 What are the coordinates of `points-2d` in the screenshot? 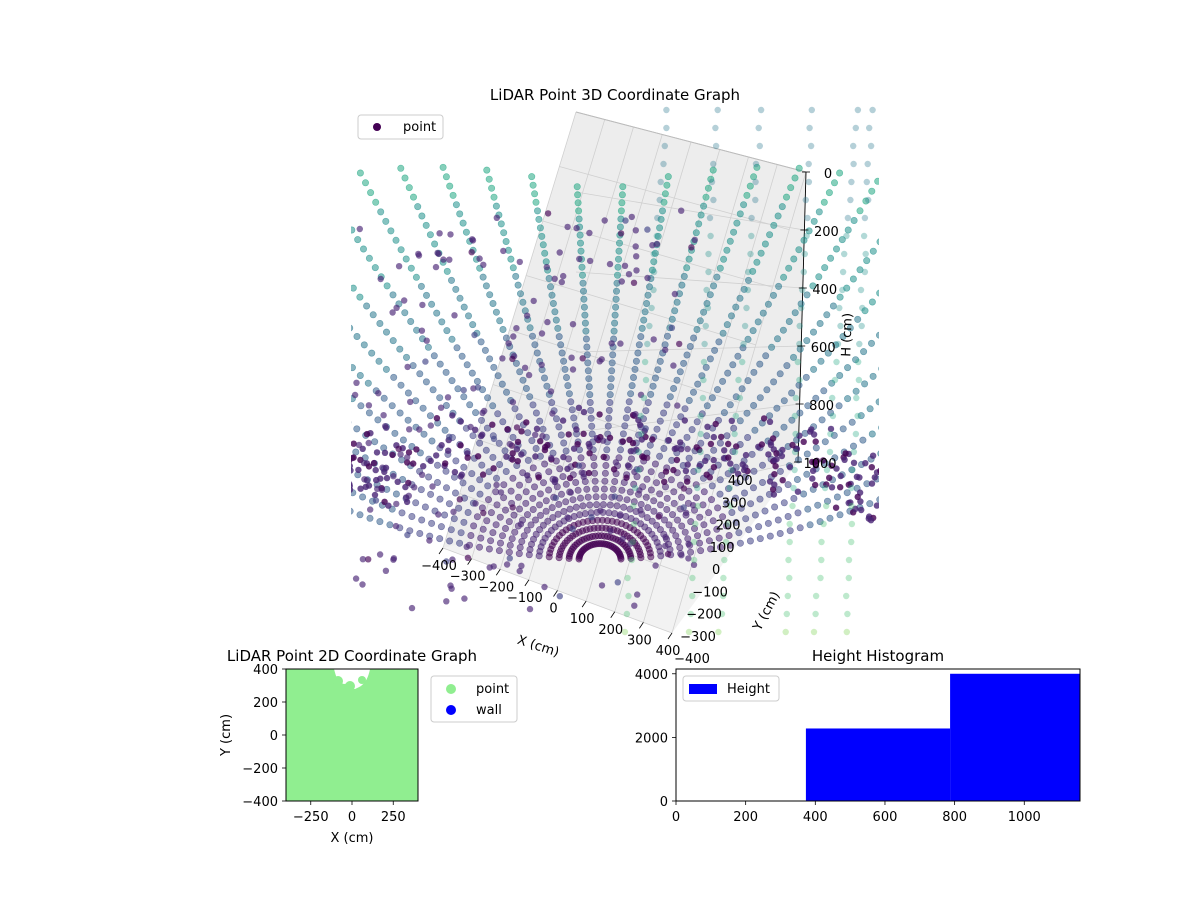 It's located at (352, 735).